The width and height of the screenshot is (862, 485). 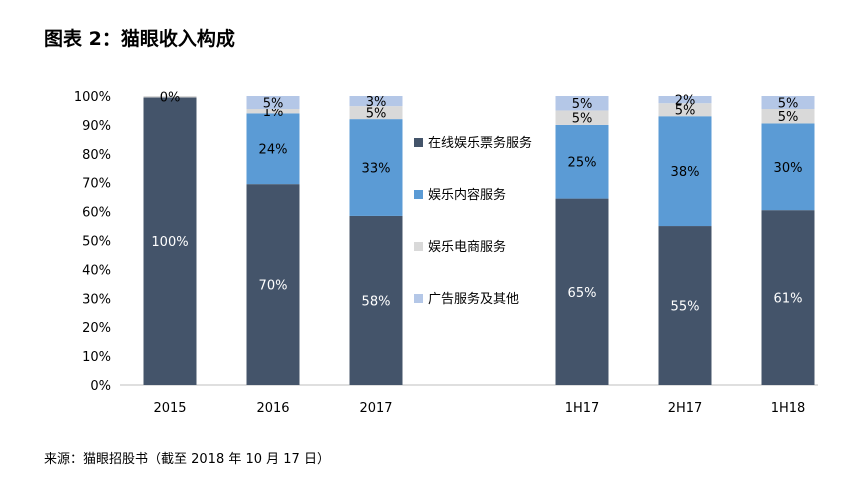 I want to click on data-label: 55%, so click(x=685, y=307).